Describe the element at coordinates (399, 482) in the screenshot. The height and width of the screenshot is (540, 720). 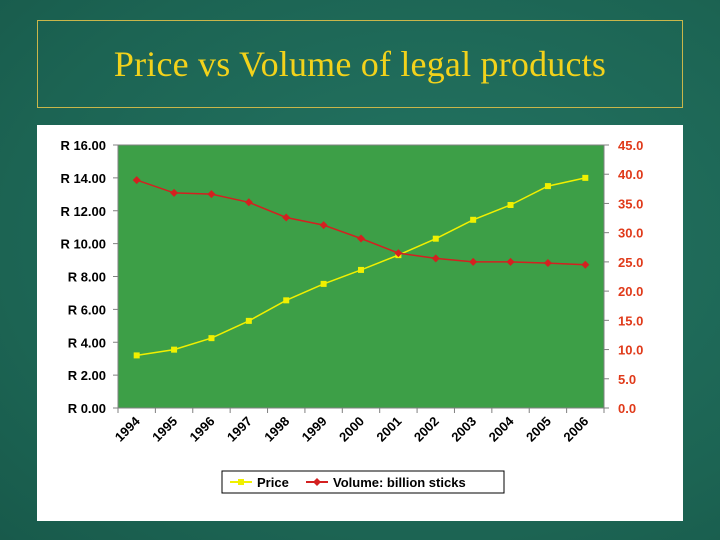
I see `legend-volume-label: Volume: billion sticks` at that location.